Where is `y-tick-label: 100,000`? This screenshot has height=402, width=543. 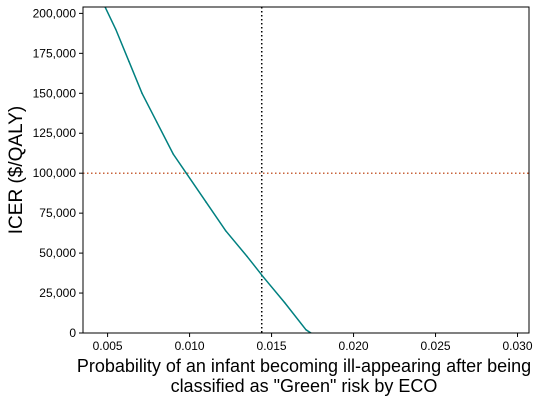 y-tick-label: 100,000 is located at coordinates (55, 173).